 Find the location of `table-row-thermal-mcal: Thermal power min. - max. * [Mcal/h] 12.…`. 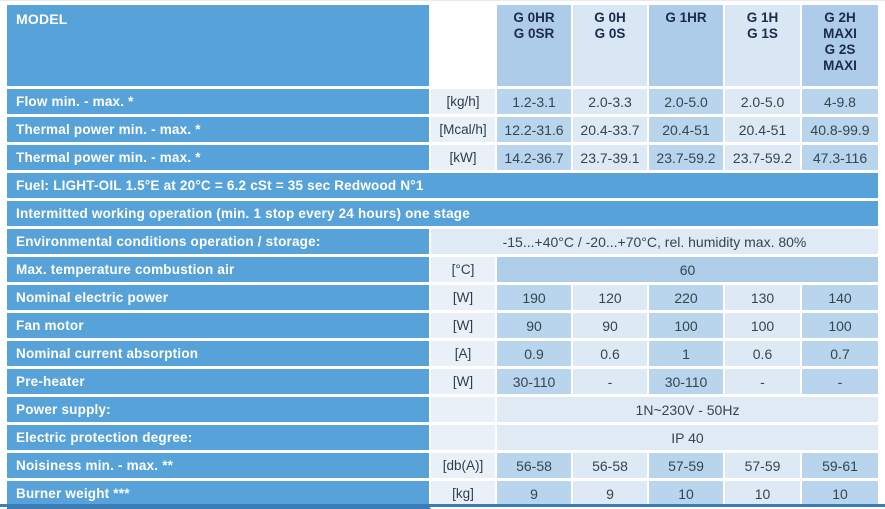

table-row-thermal-mcal: Thermal power min. - max. * [Mcal/h] 12.… is located at coordinates (442, 131).